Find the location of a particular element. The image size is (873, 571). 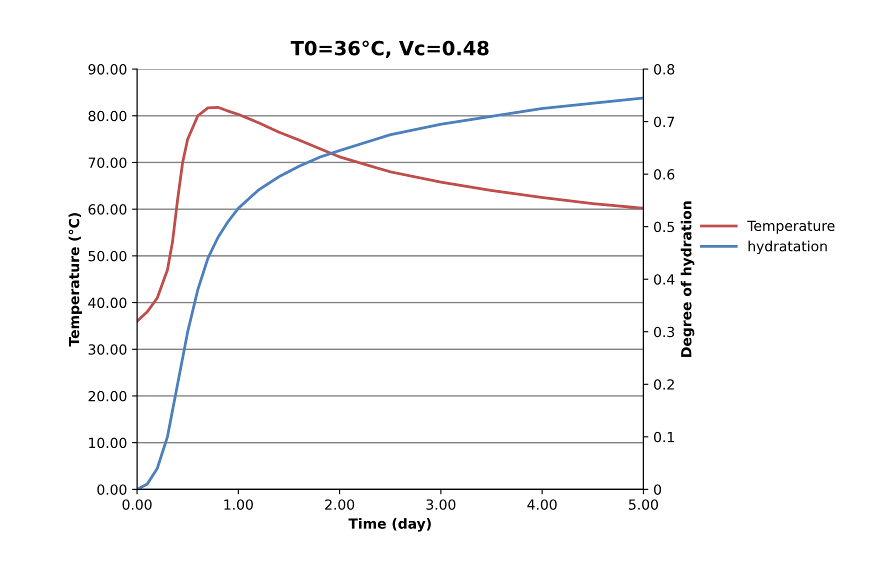

y-tick-label: 50.00 is located at coordinates (107, 256).